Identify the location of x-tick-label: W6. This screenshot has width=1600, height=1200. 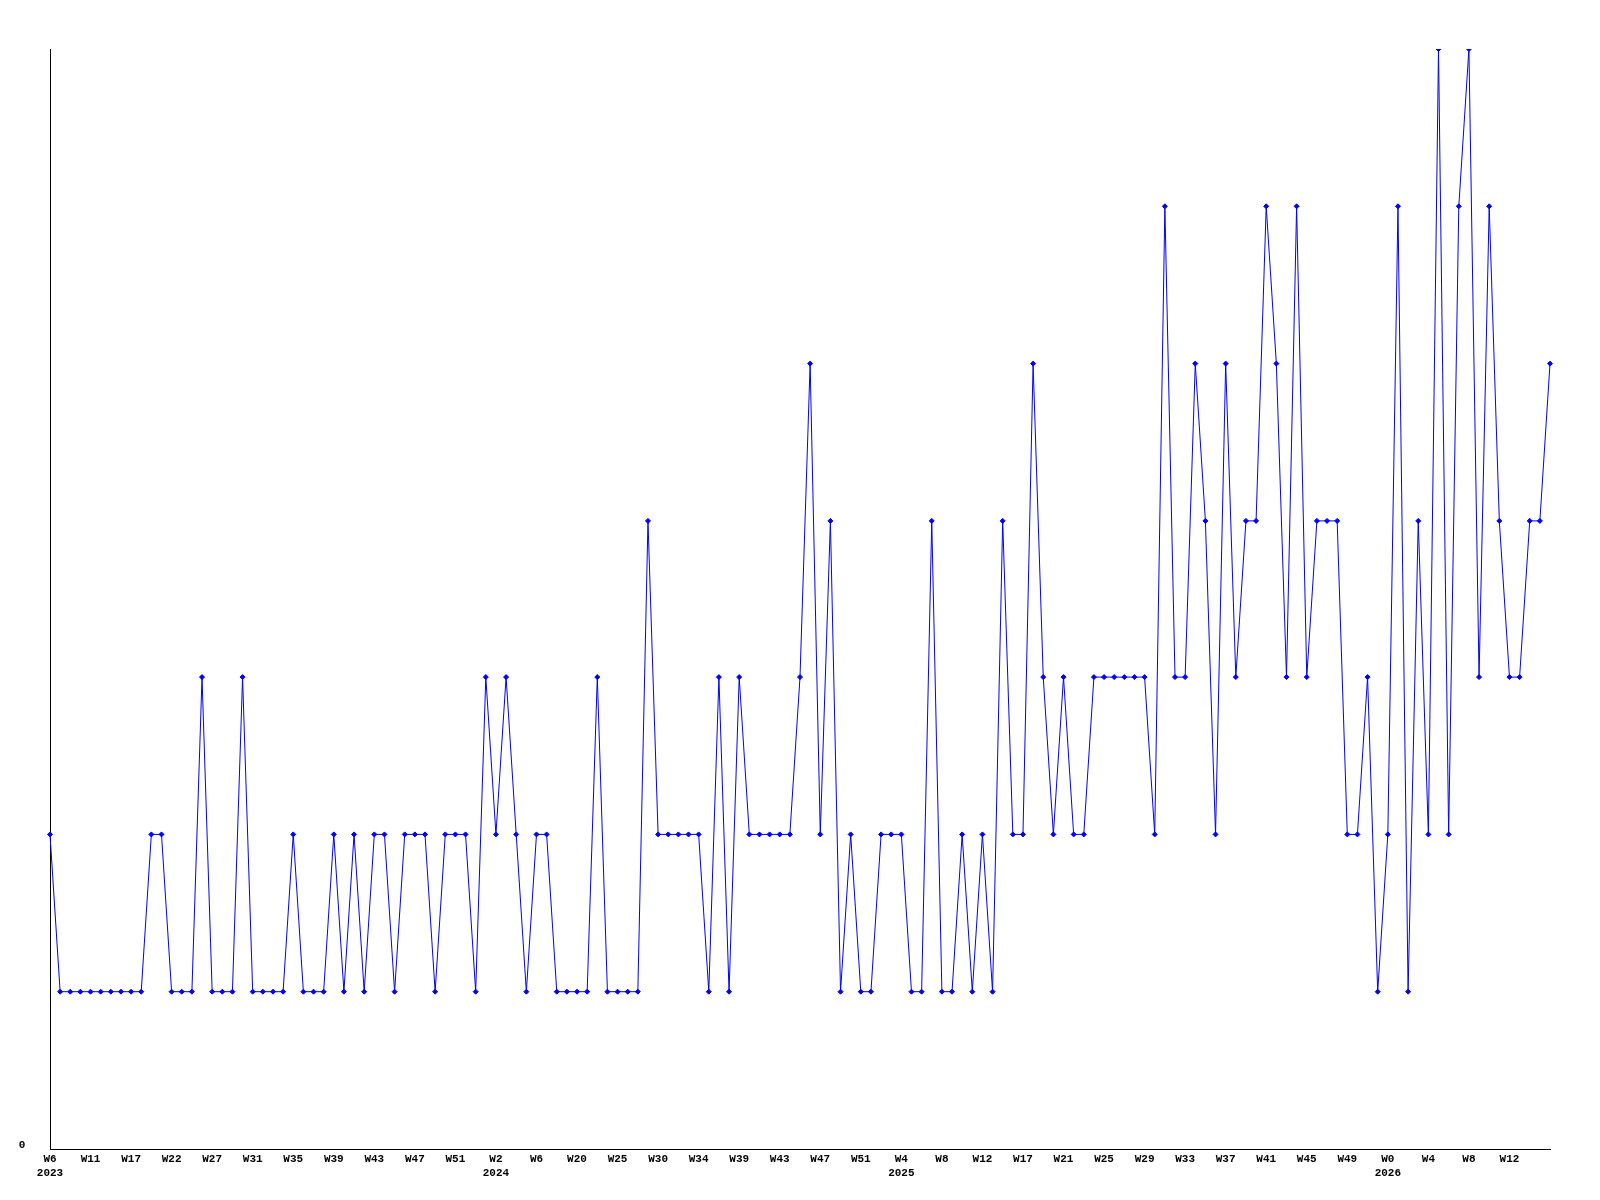
(536, 1159).